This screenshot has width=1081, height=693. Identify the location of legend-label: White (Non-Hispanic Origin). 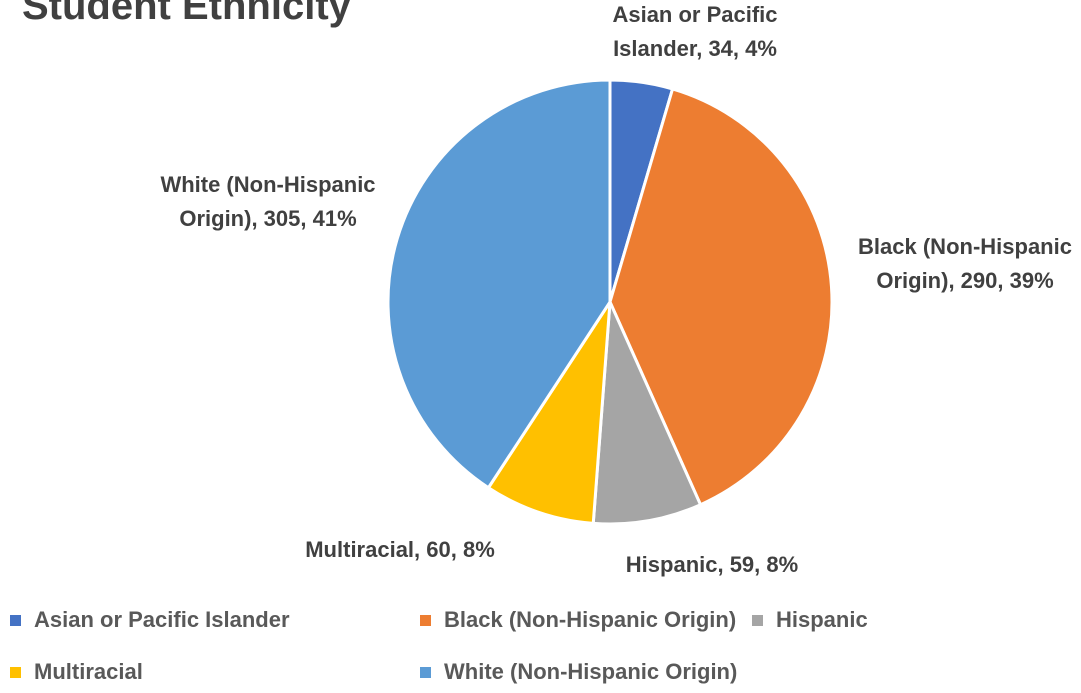
(591, 671).